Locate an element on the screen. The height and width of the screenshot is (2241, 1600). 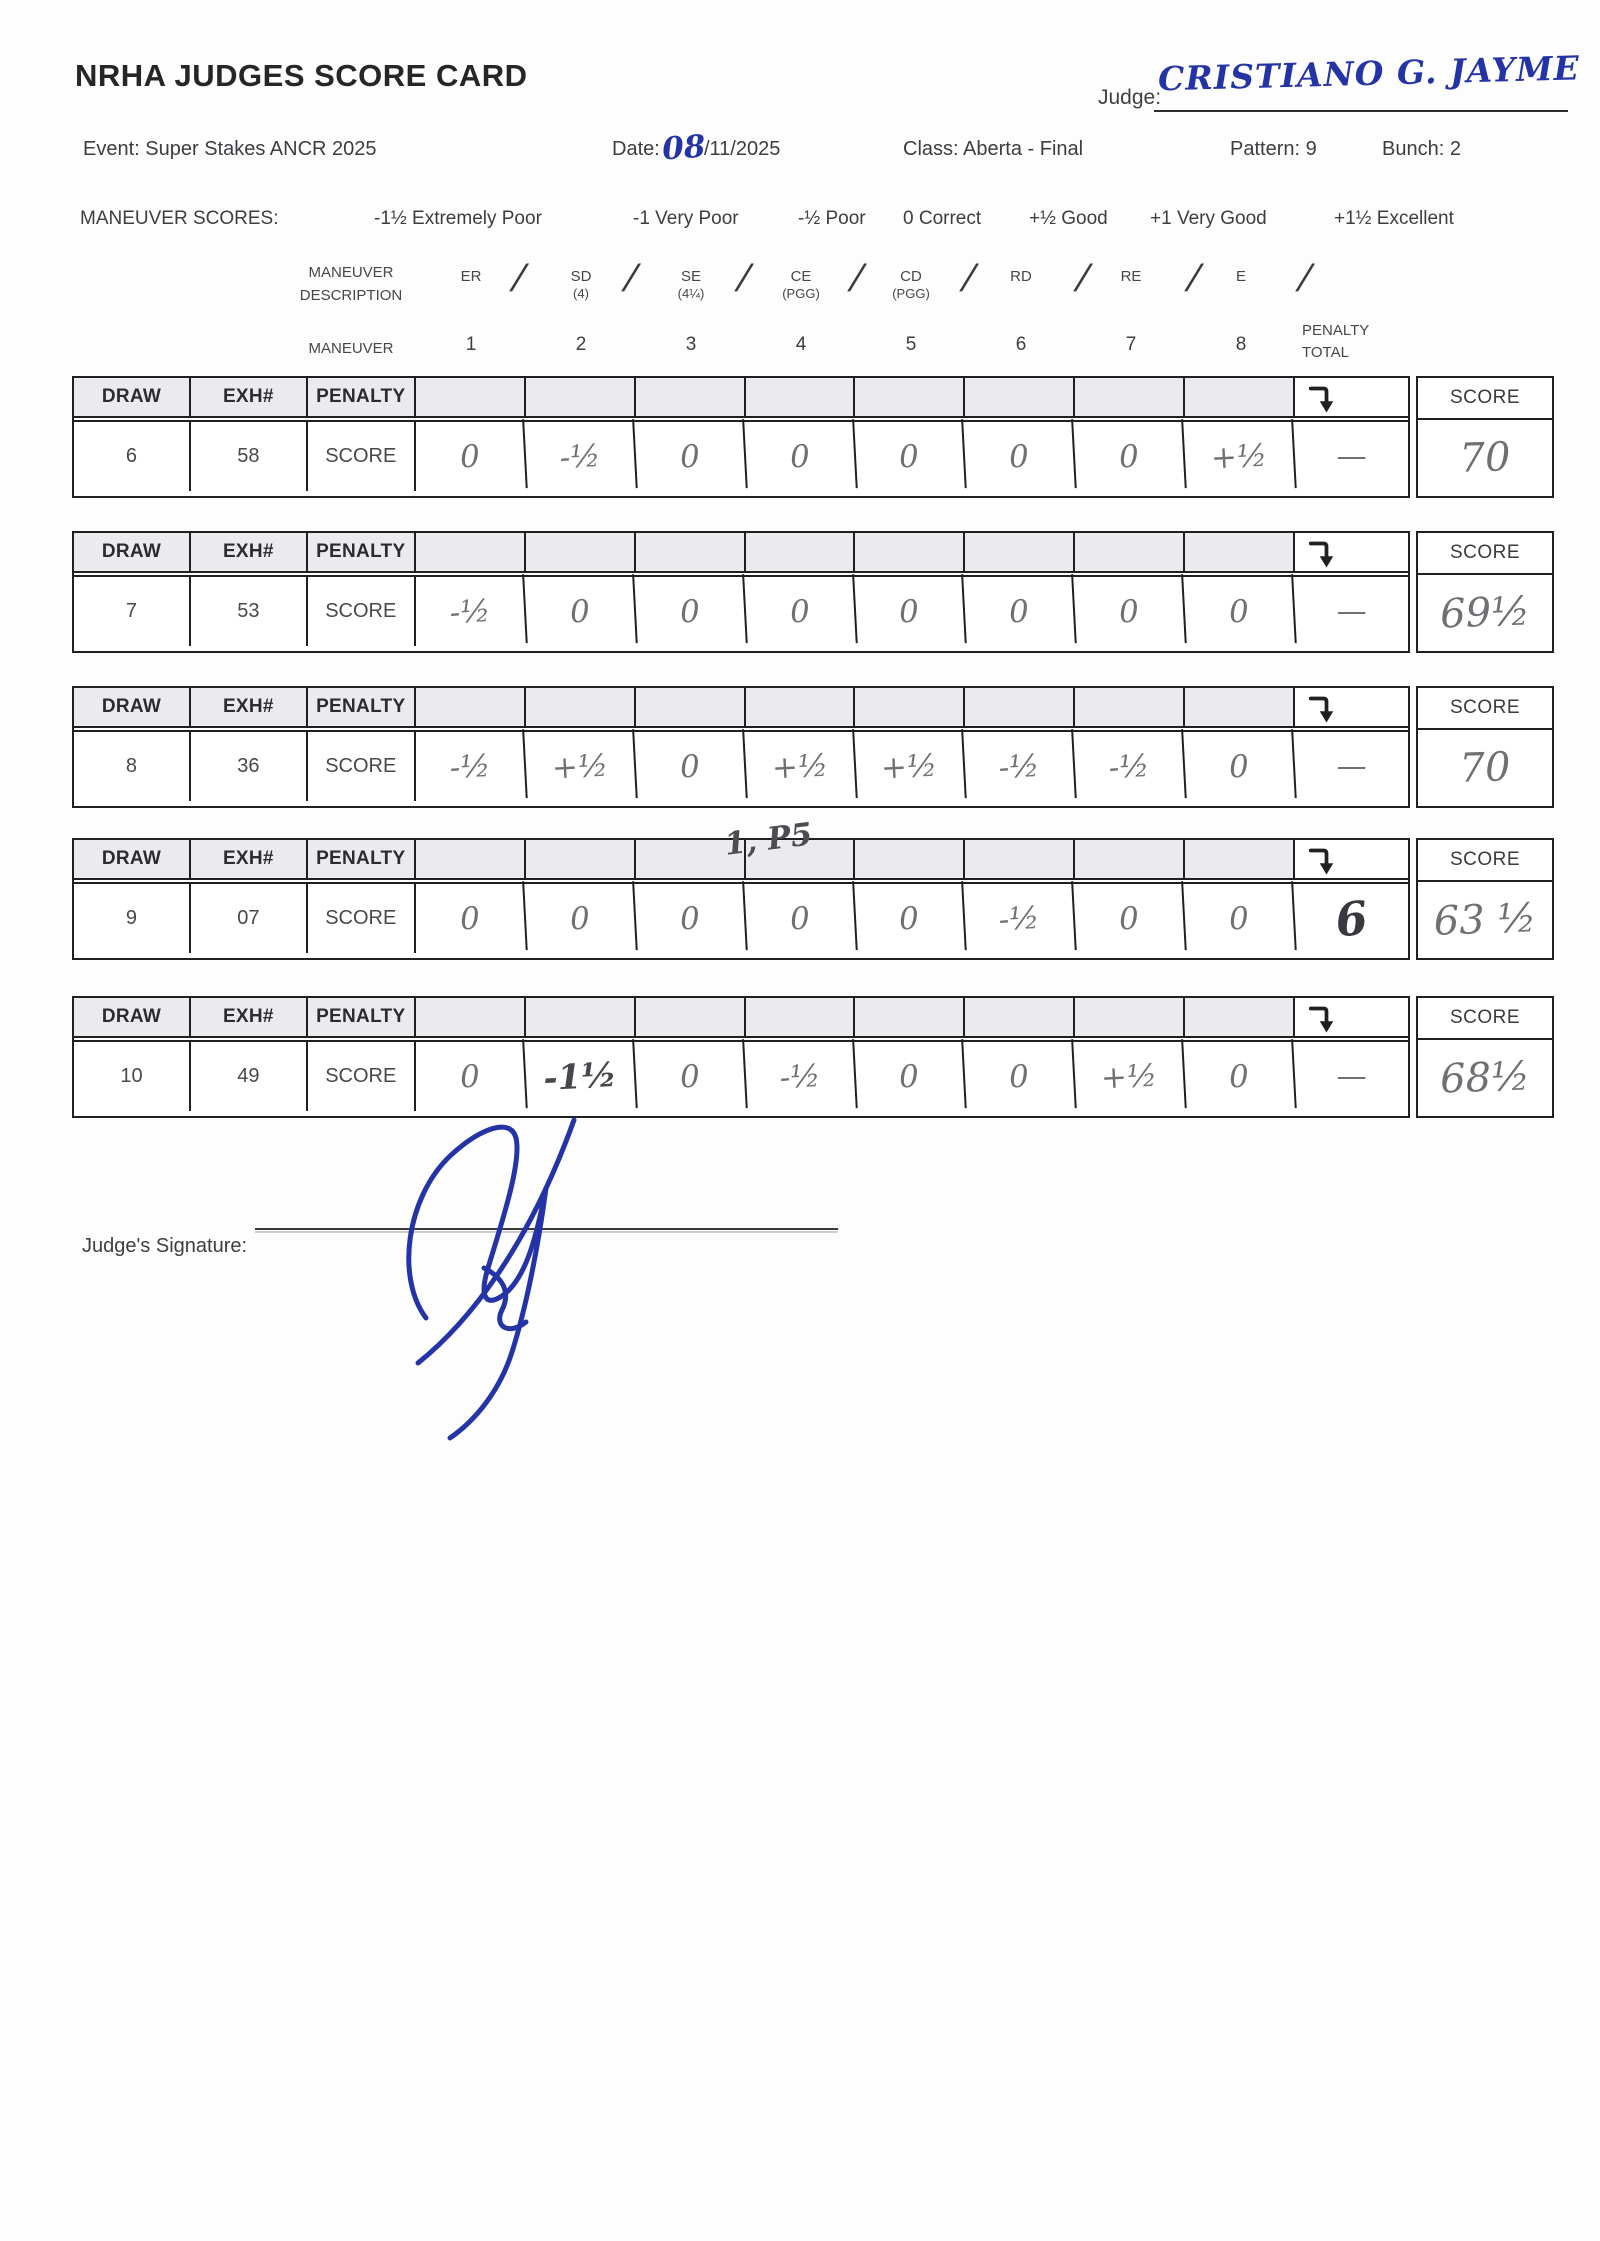
maneuver-number: 2 is located at coordinates (581, 344).